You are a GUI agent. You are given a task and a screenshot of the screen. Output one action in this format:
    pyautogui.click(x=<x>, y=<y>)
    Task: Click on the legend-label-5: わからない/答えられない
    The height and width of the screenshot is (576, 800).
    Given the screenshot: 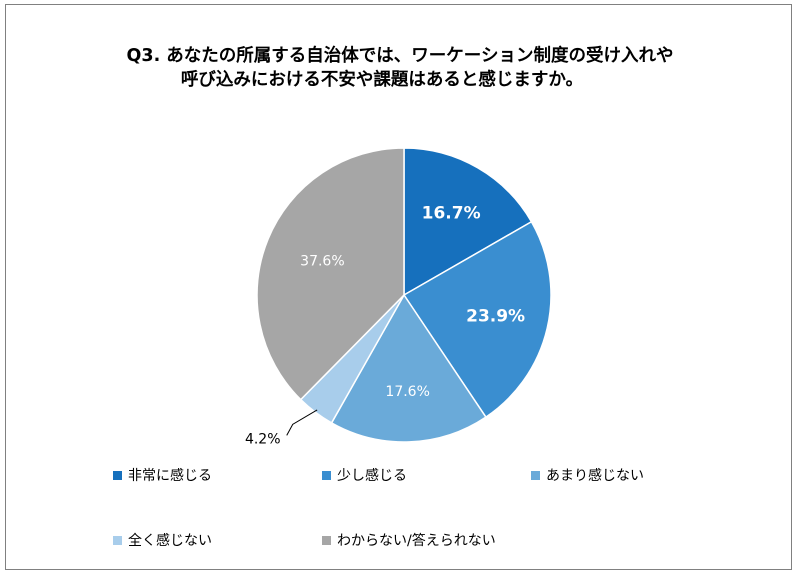 What is the action you would take?
    pyautogui.click(x=416, y=541)
    